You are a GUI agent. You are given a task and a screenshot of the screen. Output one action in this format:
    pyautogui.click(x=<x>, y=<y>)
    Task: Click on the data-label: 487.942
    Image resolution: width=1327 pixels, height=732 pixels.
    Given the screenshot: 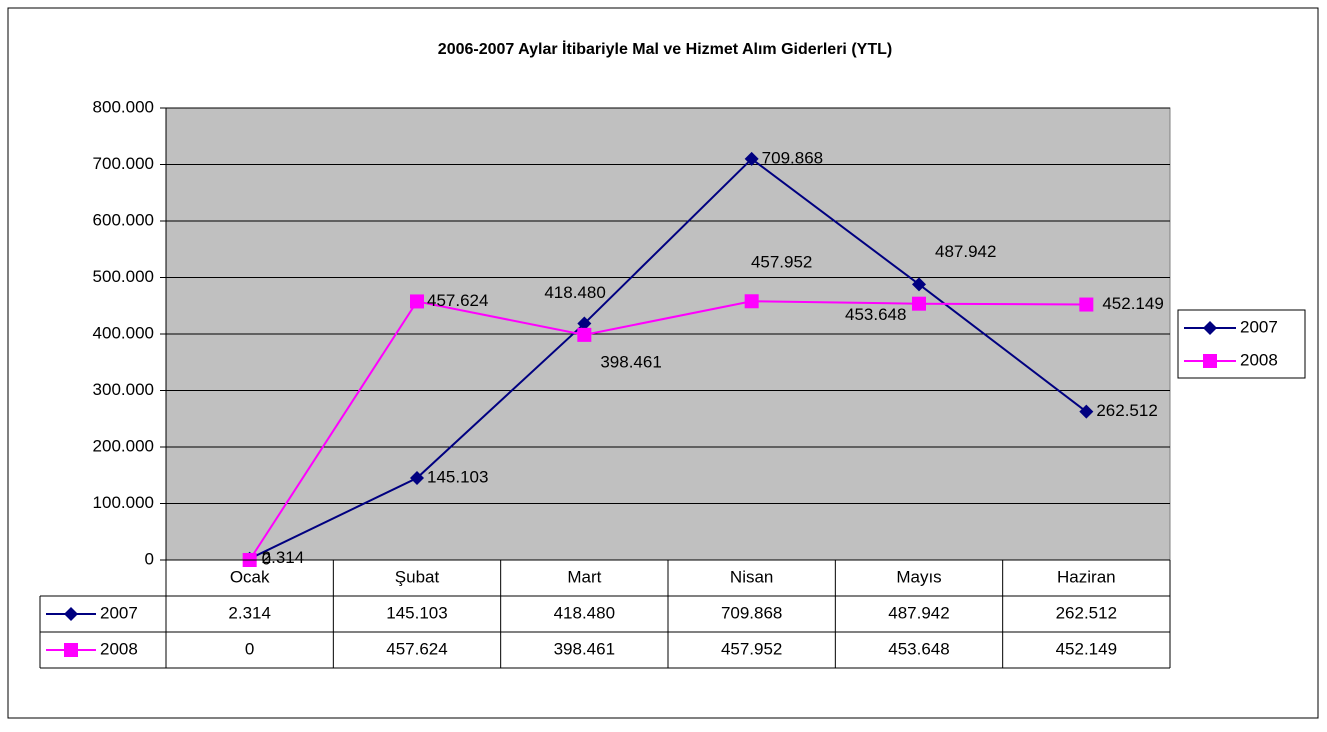 What is the action you would take?
    pyautogui.click(x=965, y=251)
    